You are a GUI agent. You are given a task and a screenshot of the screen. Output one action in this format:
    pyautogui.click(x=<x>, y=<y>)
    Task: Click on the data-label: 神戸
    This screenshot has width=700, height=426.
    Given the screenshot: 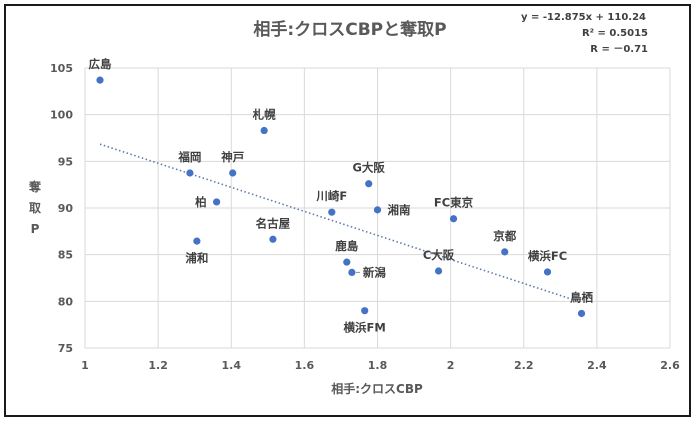 What is the action you would take?
    pyautogui.click(x=232, y=157)
    